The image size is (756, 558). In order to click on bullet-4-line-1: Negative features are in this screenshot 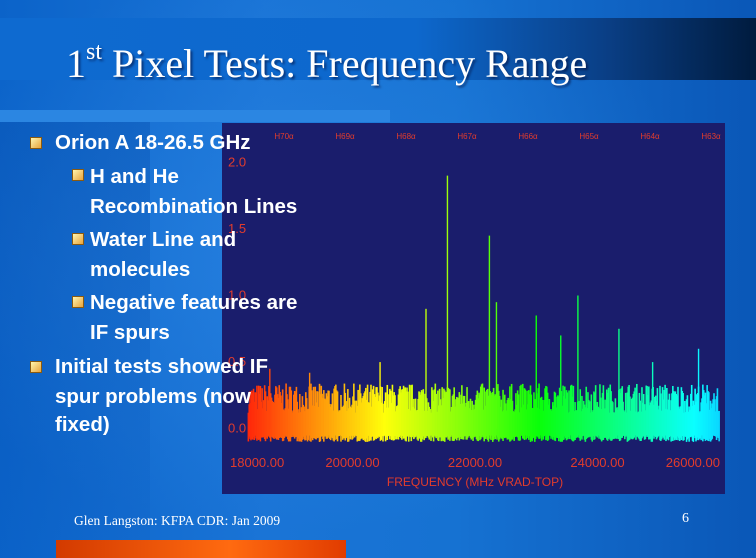, I will do `click(194, 302)`.